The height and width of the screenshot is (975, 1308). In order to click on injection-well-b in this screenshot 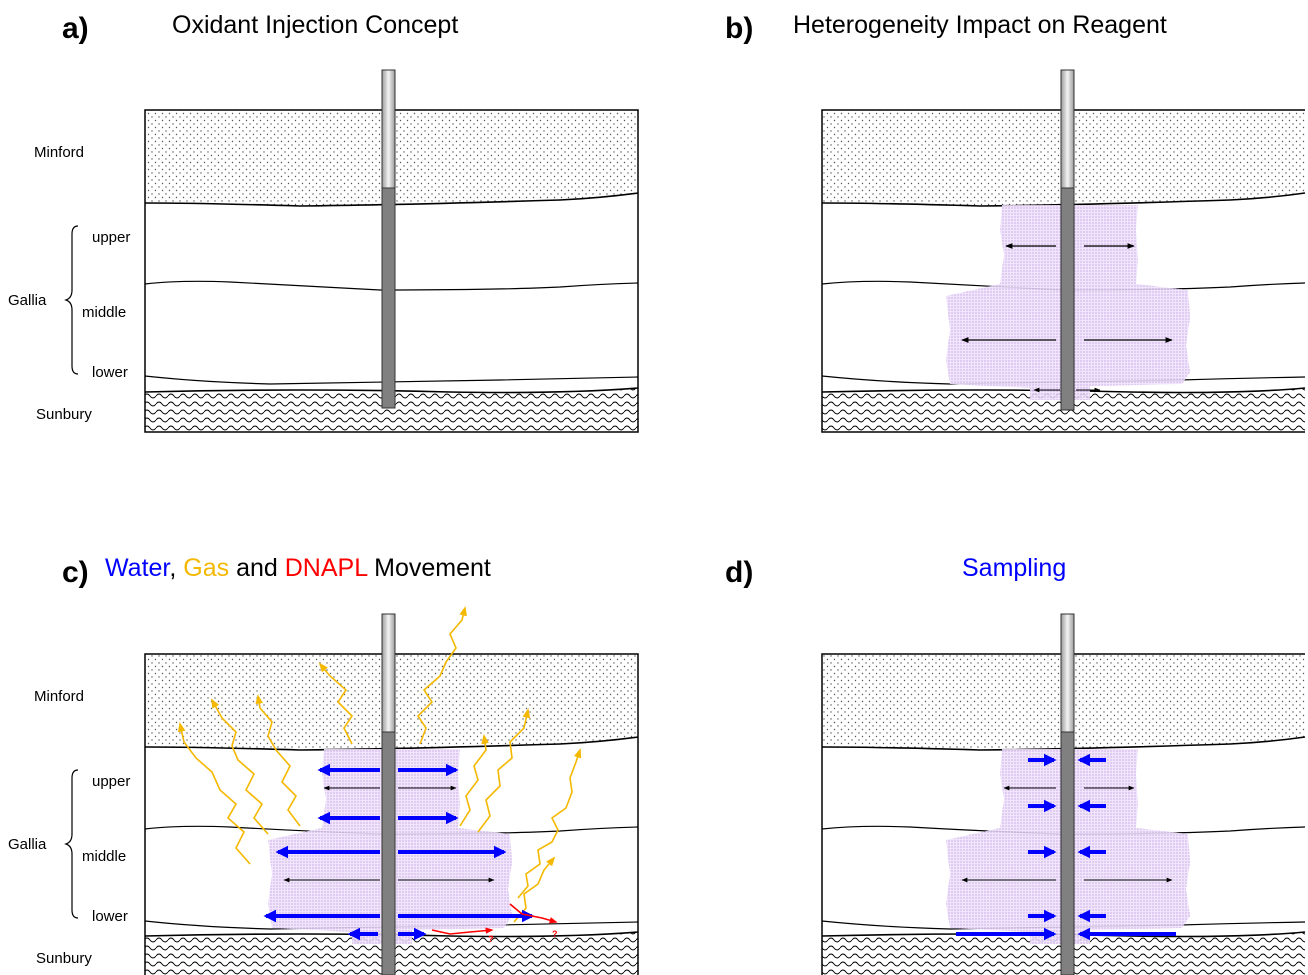, I will do `click(1067, 240)`.